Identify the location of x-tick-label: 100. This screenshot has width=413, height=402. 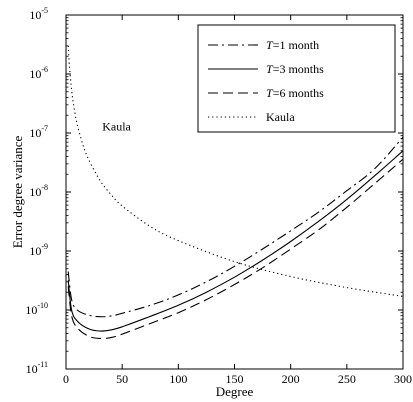
(178, 379).